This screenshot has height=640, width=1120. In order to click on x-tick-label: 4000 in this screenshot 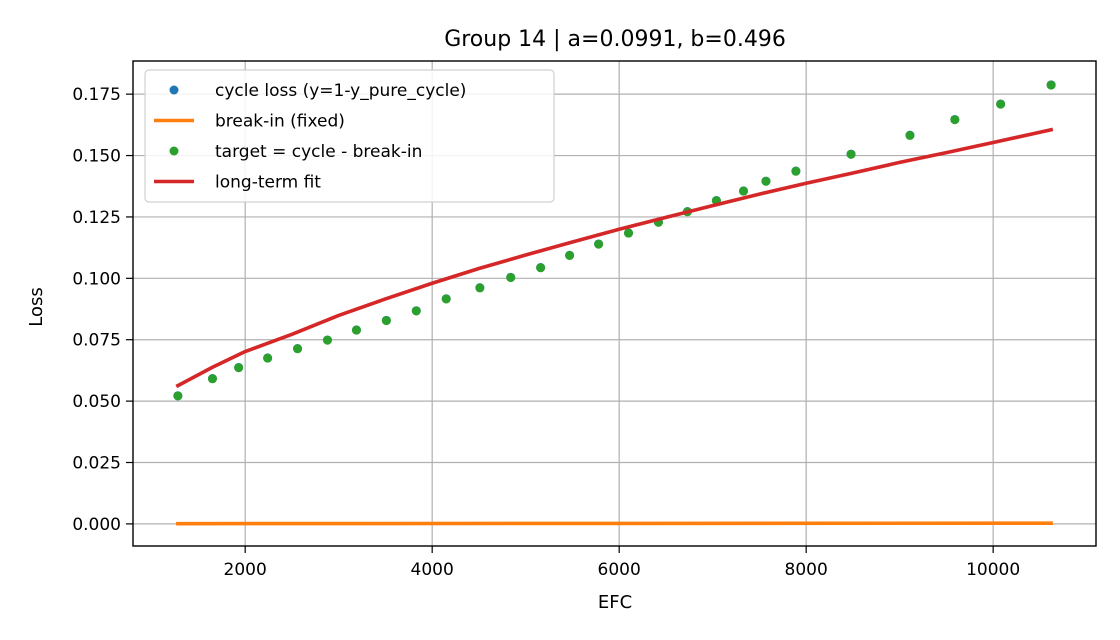, I will do `click(432, 570)`.